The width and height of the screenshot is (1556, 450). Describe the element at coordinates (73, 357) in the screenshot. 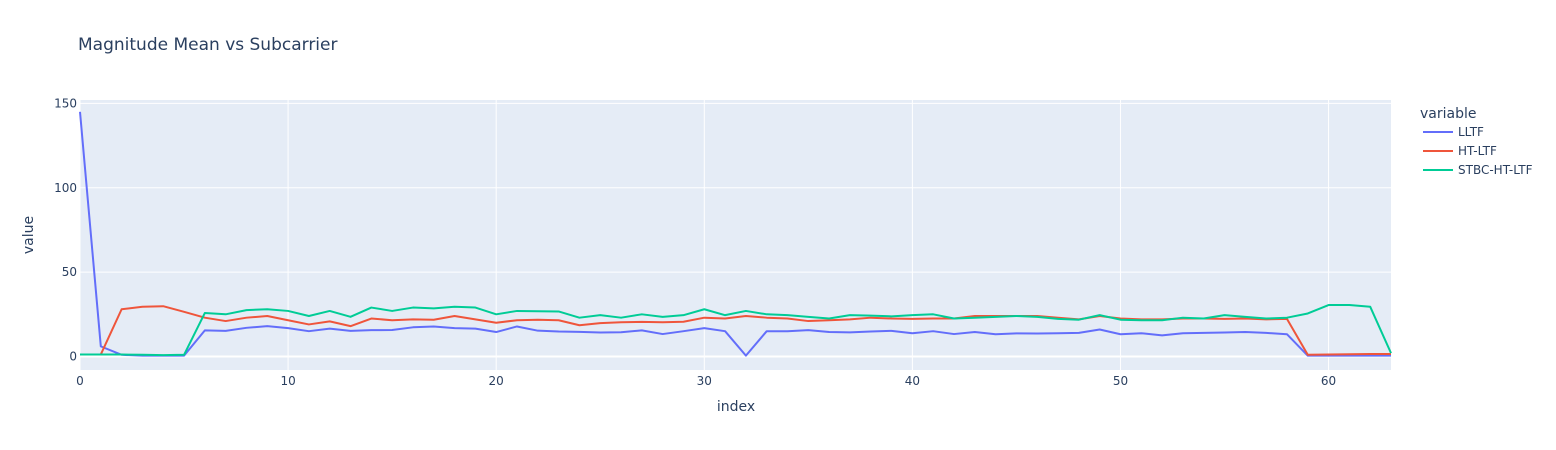

I see `y-tick-label: 0` at that location.